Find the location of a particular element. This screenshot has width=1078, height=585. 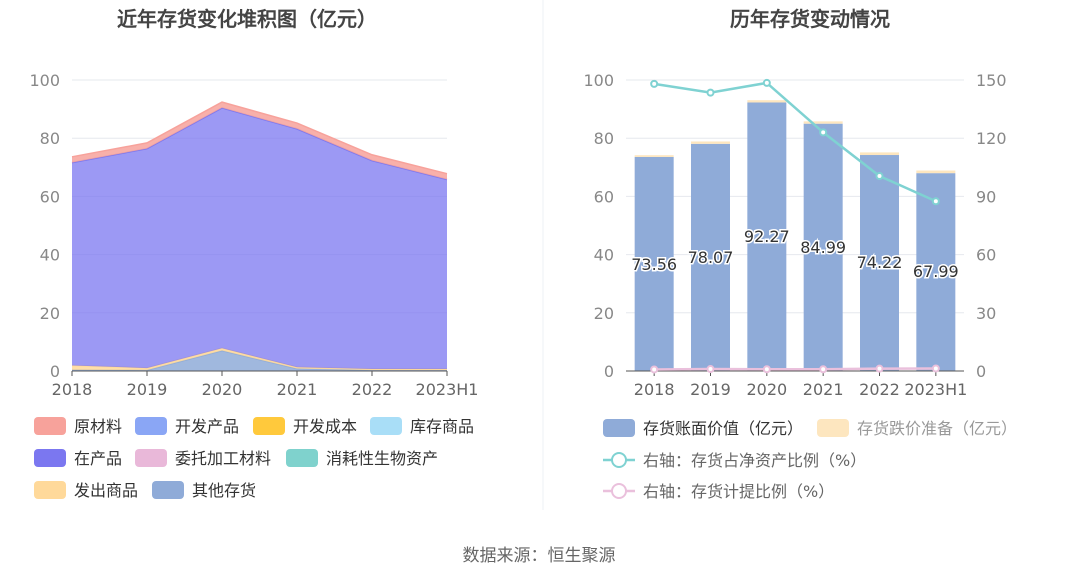

left-chart-title: 近年存货变化堆积图（亿元） is located at coordinates (247, 19).